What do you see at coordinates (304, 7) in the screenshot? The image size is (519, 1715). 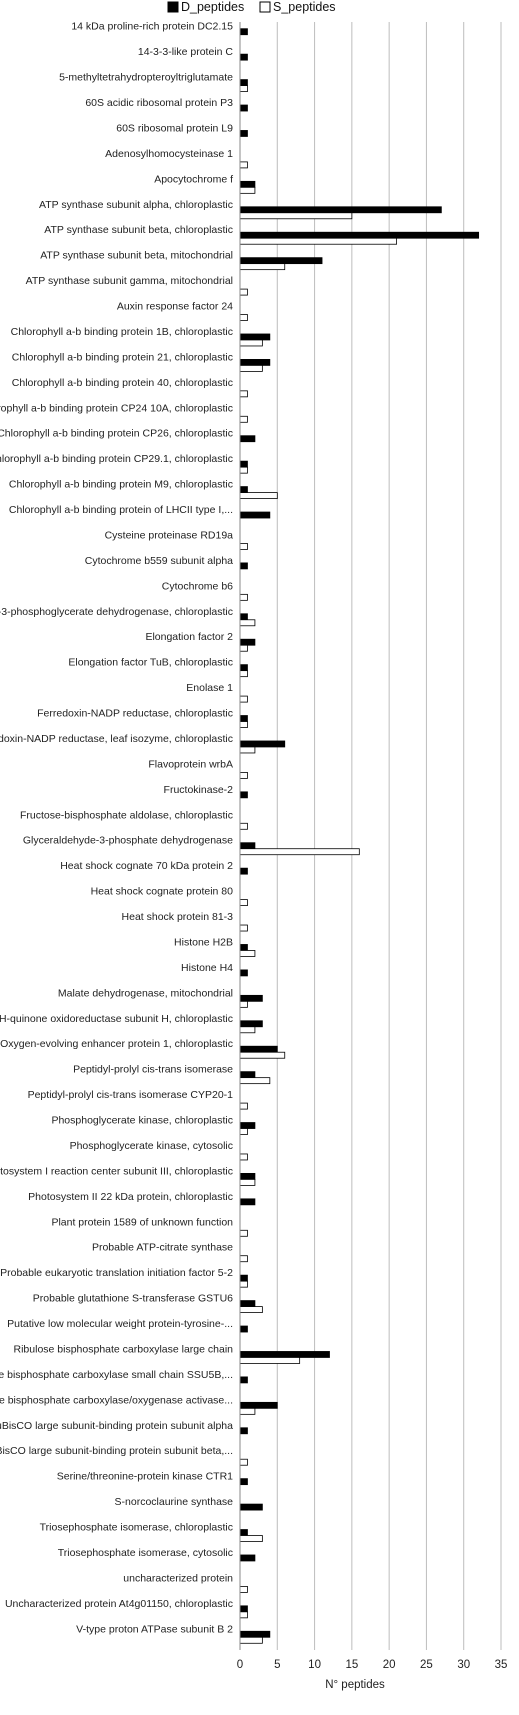 I see `legend-label-s-peptides: S_peptides` at bounding box center [304, 7].